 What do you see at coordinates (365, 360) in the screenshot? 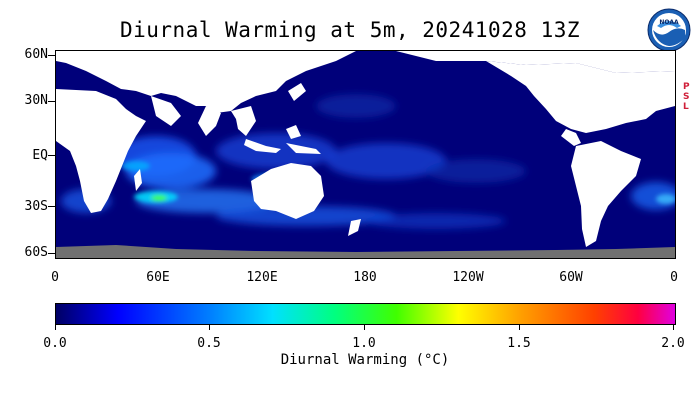
I see `colorbar-label: Diurnal Warming (°C)` at bounding box center [365, 360].